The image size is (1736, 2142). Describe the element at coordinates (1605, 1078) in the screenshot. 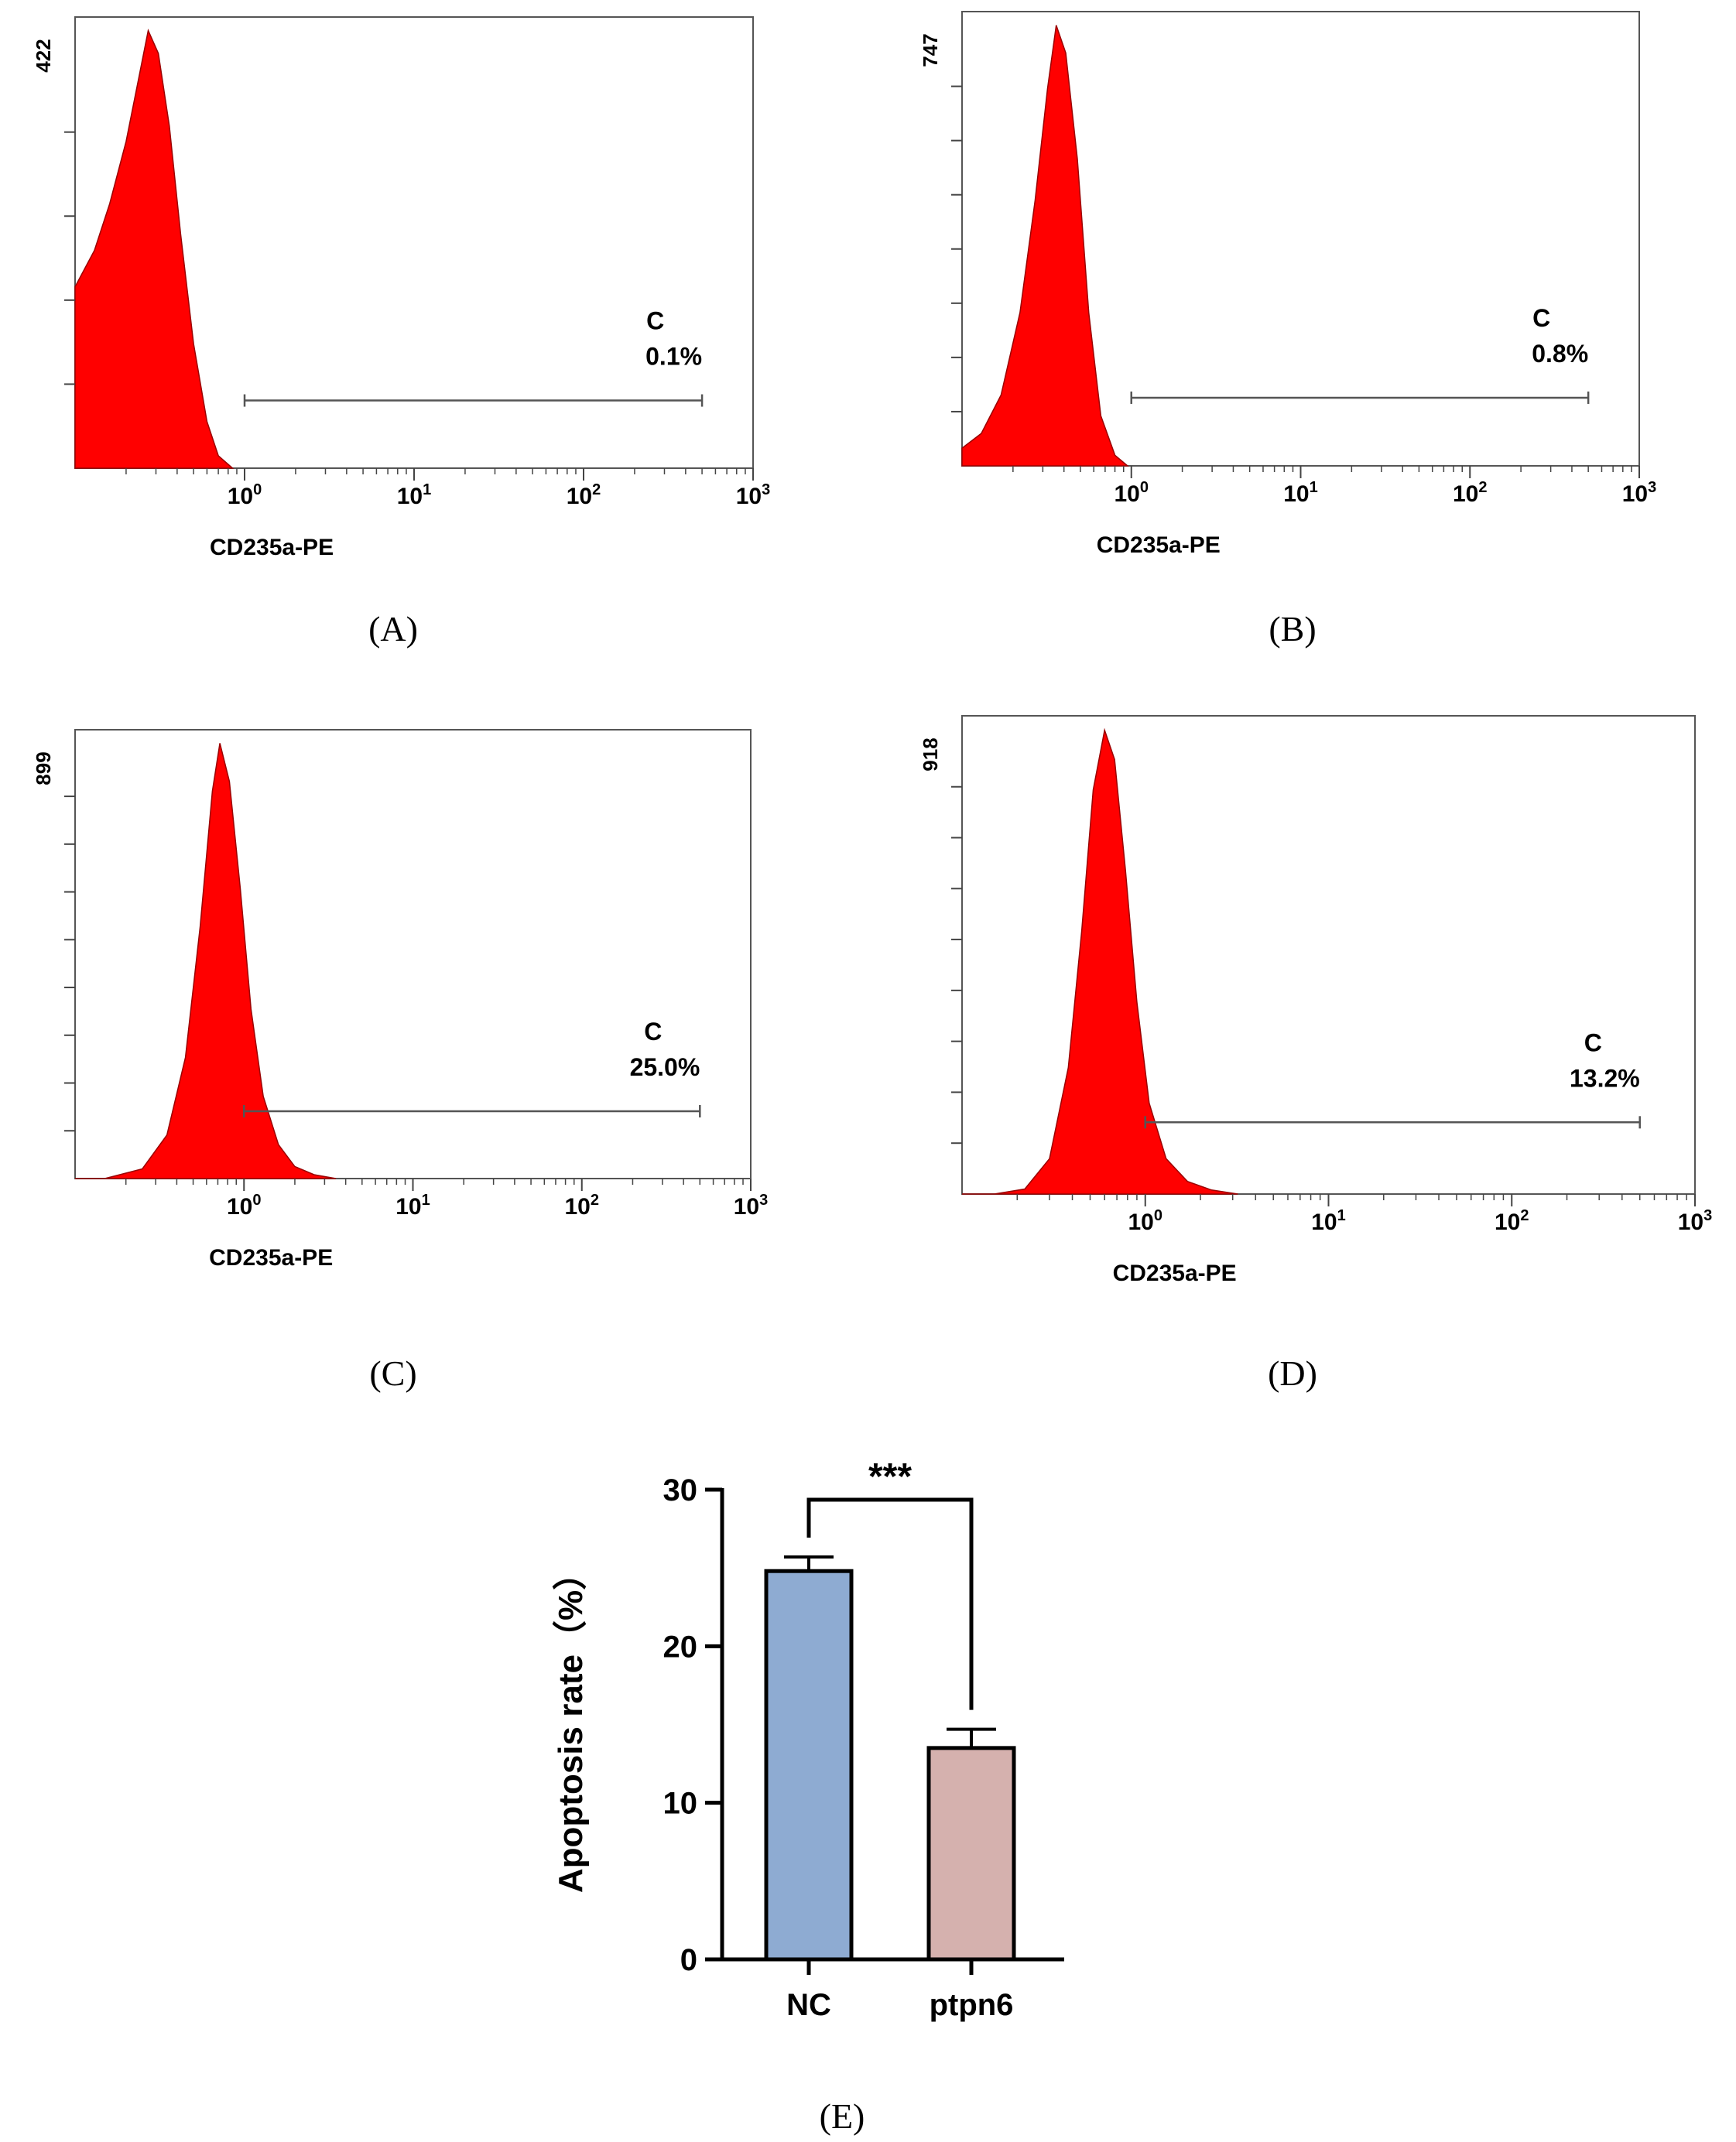

I see `gate-percent-d: 13.2%` at that location.